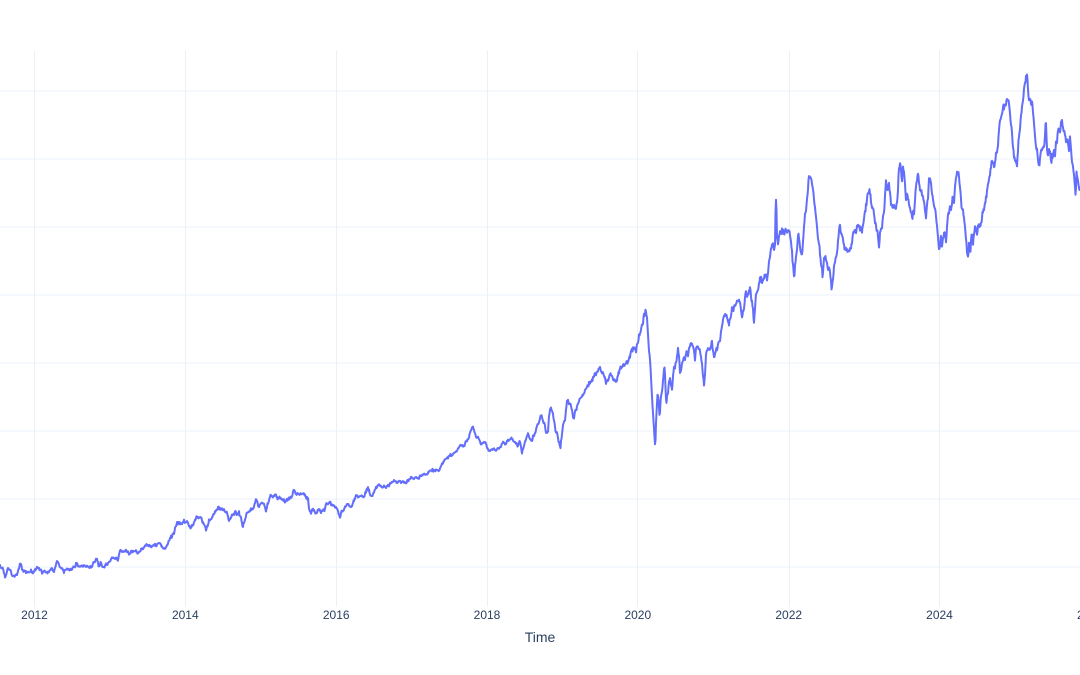 The width and height of the screenshot is (1080, 675). I want to click on svg-text: 2022, so click(788, 615).